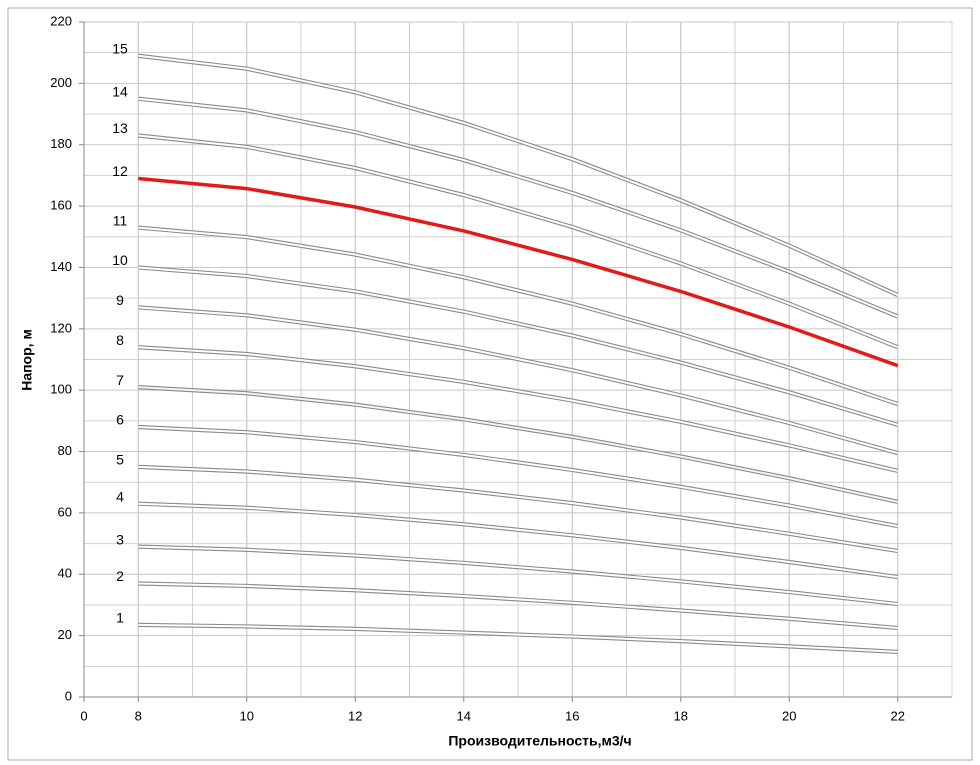 The height and width of the screenshot is (765, 980). Describe the element at coordinates (68, 695) in the screenshot. I see `y-tick-label: 0` at that location.